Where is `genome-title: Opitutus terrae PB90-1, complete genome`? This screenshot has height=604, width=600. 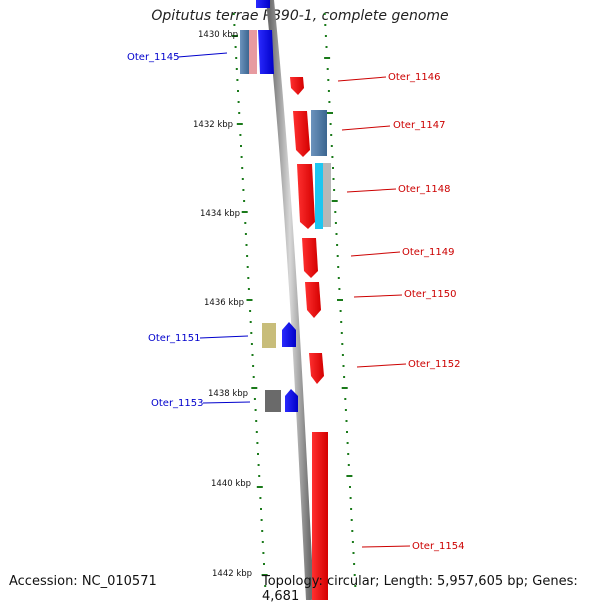 genome-title: Opitutus terrae PB90-1, complete genome is located at coordinates (300, 16).